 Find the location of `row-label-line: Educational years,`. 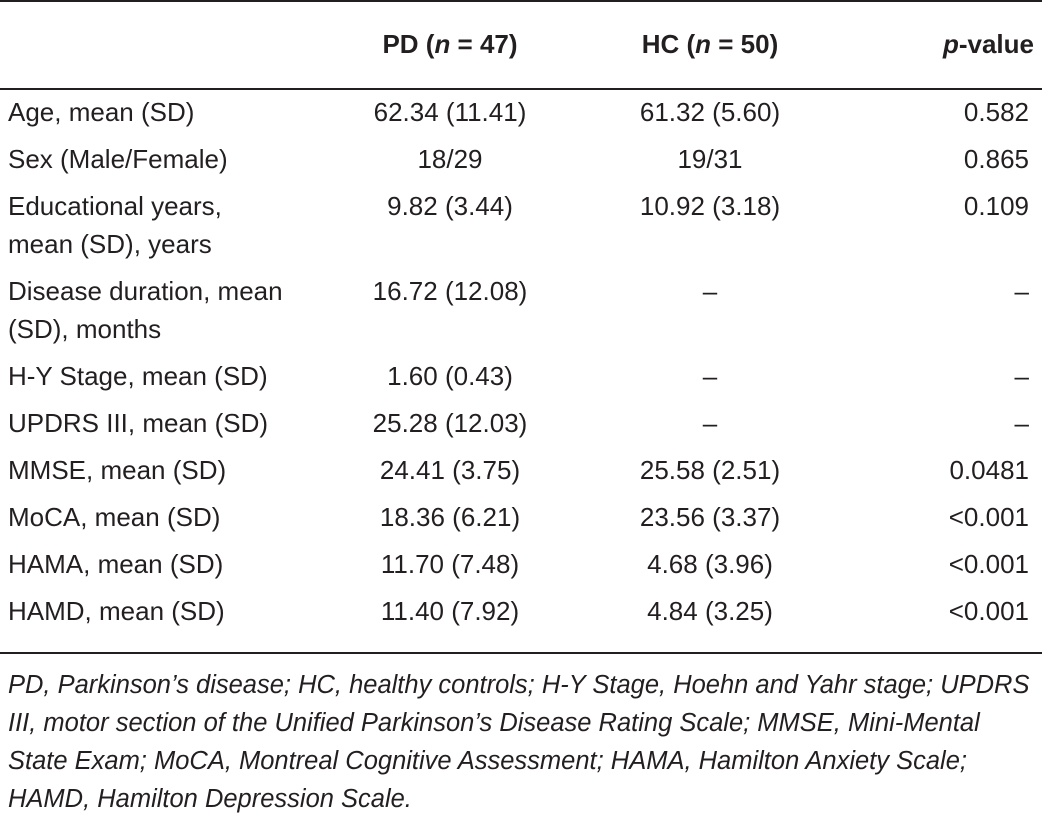

row-label-line: Educational years, is located at coordinates (115, 206).